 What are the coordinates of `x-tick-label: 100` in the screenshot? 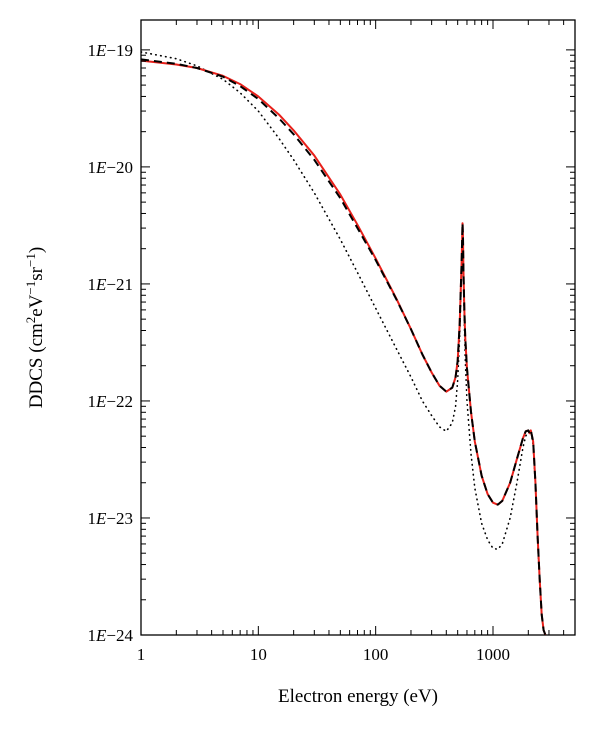 It's located at (376, 654).